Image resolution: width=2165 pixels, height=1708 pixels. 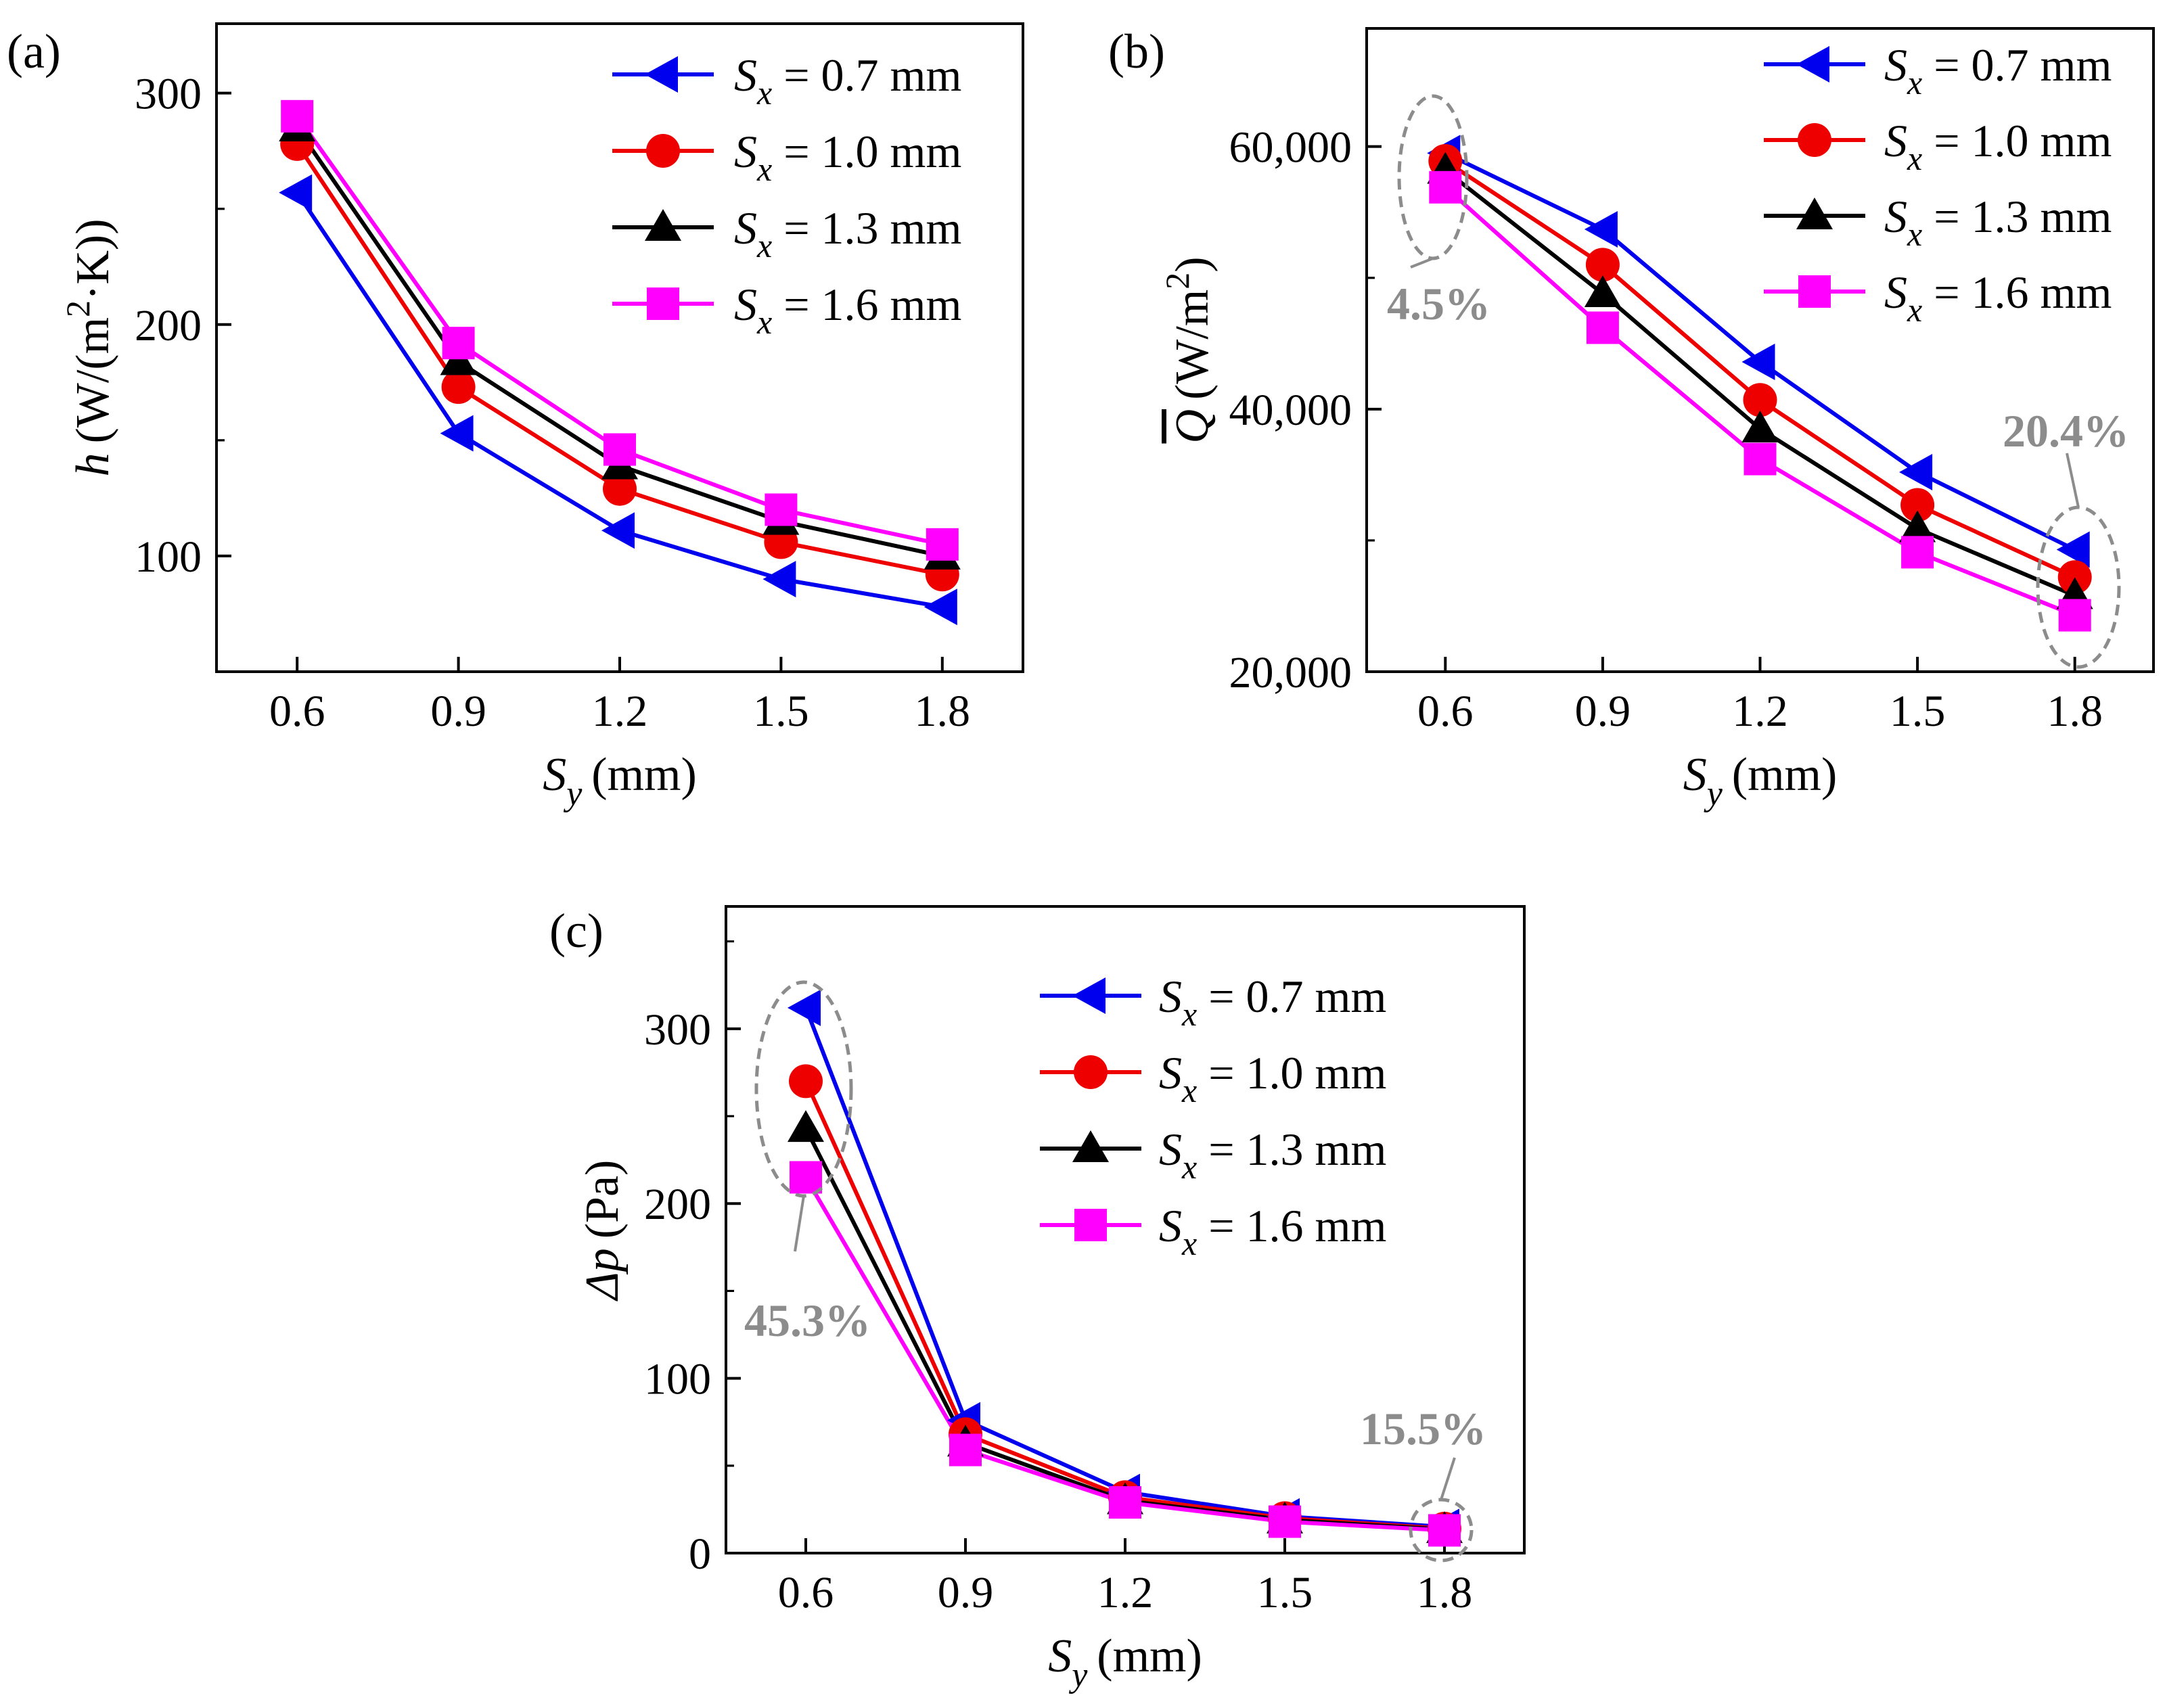 I want to click on panel-label-text: (a), so click(x=34, y=51).